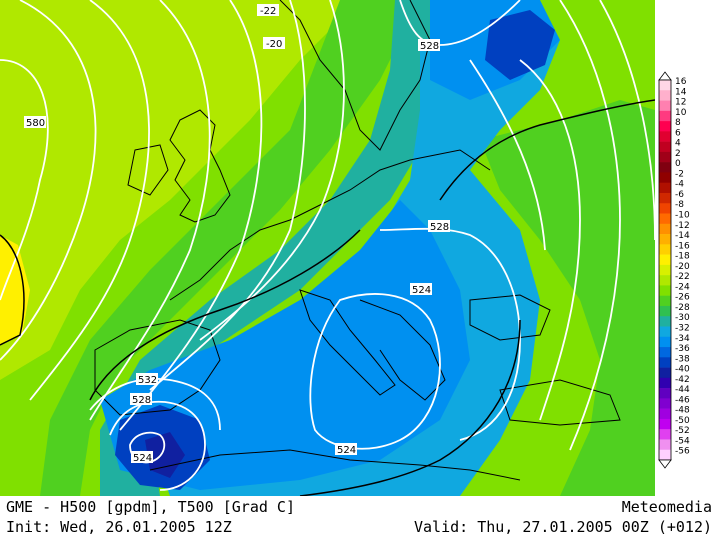  What do you see at coordinates (679, 205) in the screenshot?
I see `legend-label: -8` at bounding box center [679, 205].